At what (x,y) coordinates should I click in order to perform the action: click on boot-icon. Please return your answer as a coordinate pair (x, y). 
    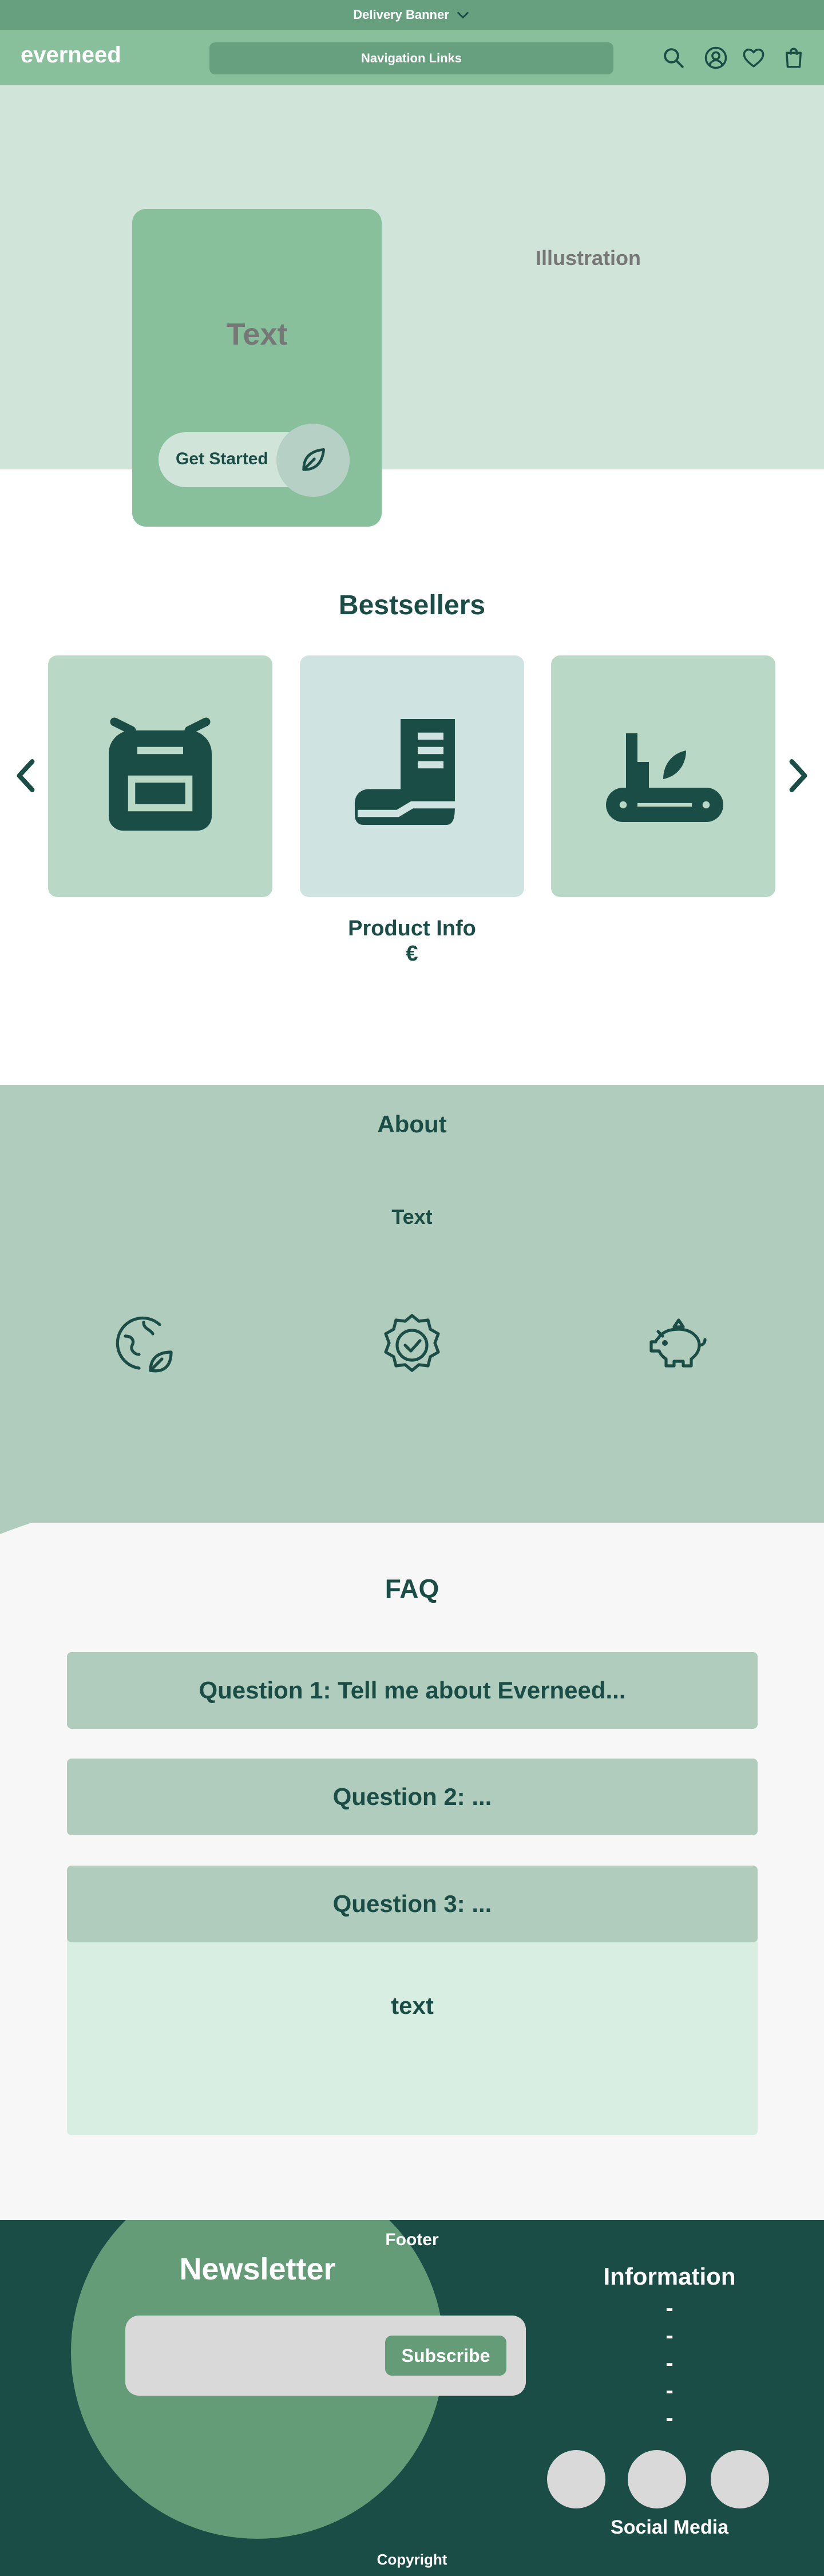
    Looking at the image, I should click on (405, 772).